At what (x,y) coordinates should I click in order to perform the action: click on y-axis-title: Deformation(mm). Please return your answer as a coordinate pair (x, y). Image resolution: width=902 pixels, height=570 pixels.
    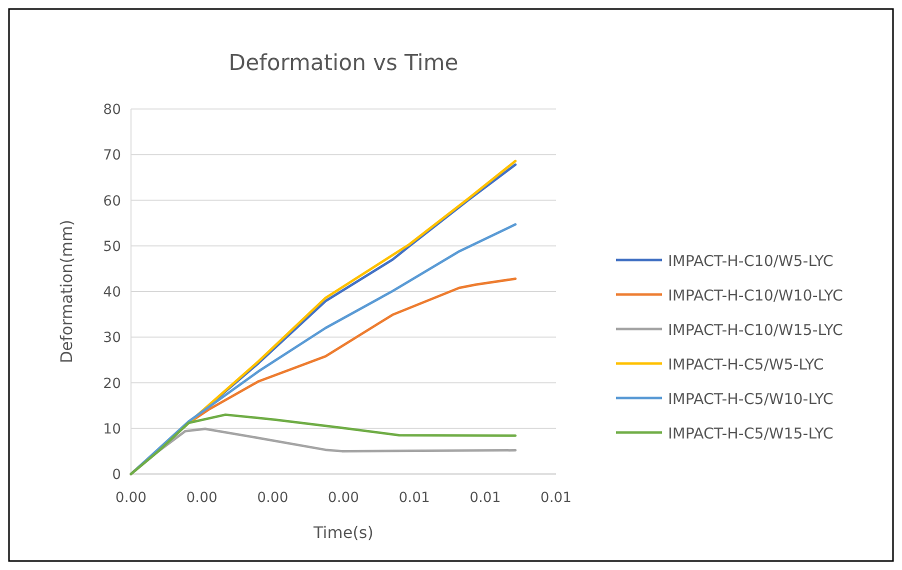
    Looking at the image, I should click on (66, 292).